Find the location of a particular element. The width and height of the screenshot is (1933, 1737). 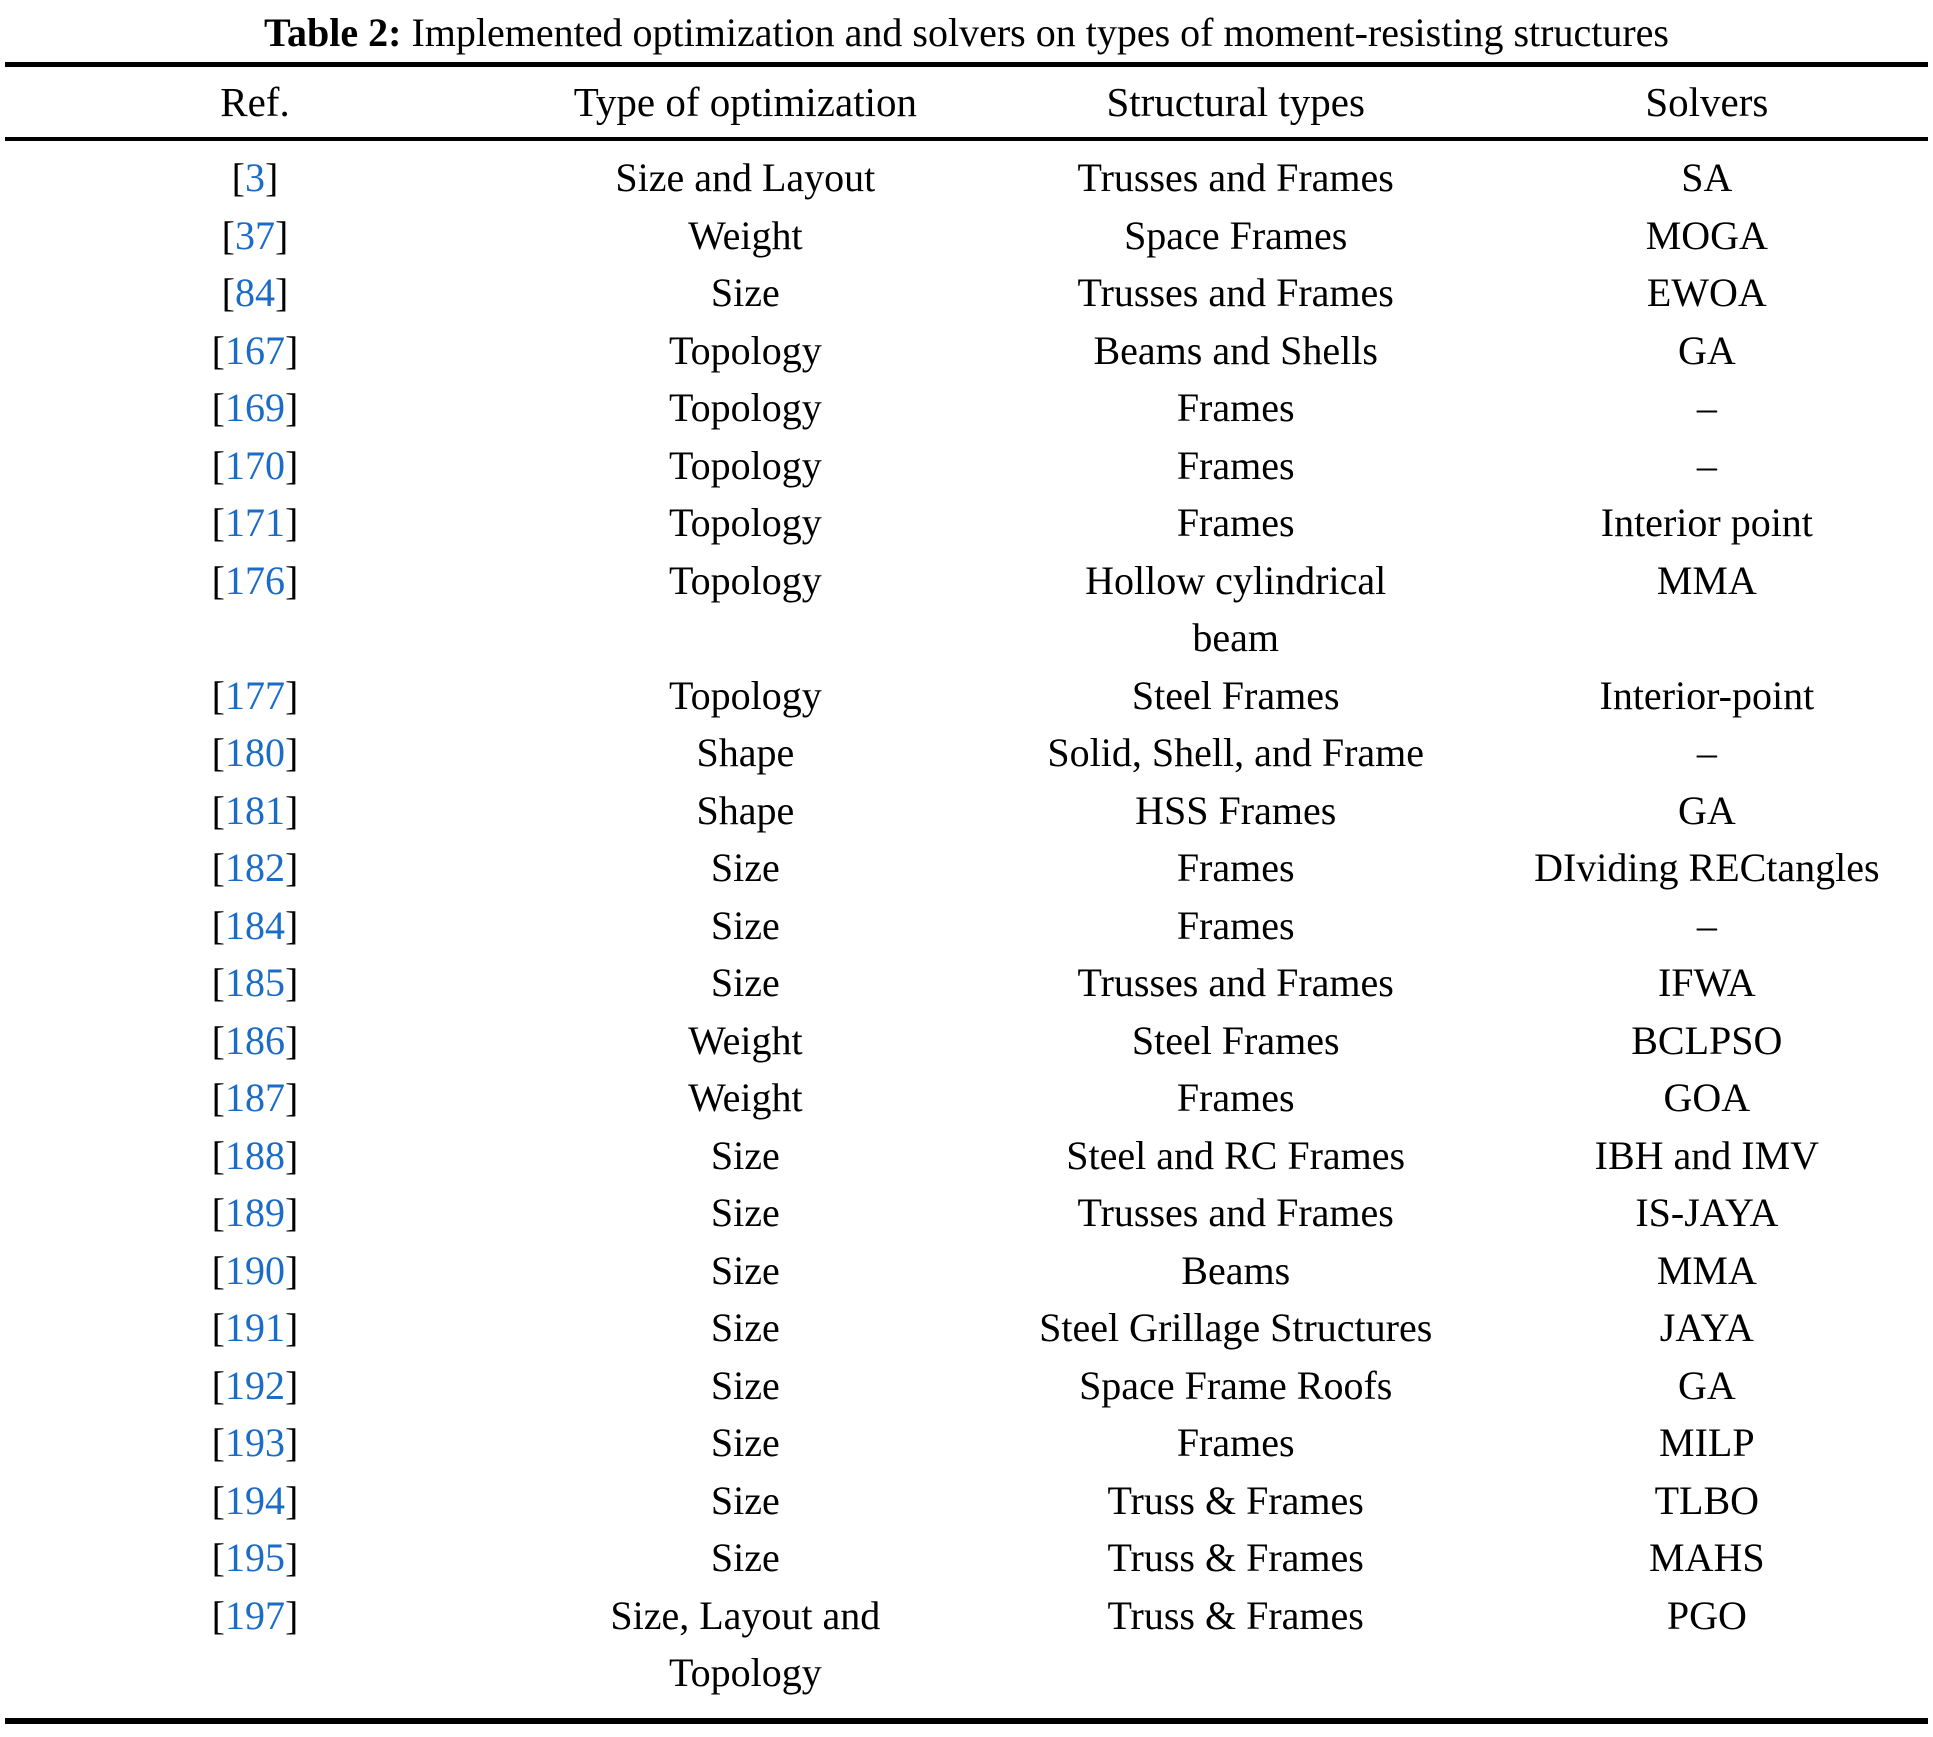

ref-cell: [180] is located at coordinates (255, 753).